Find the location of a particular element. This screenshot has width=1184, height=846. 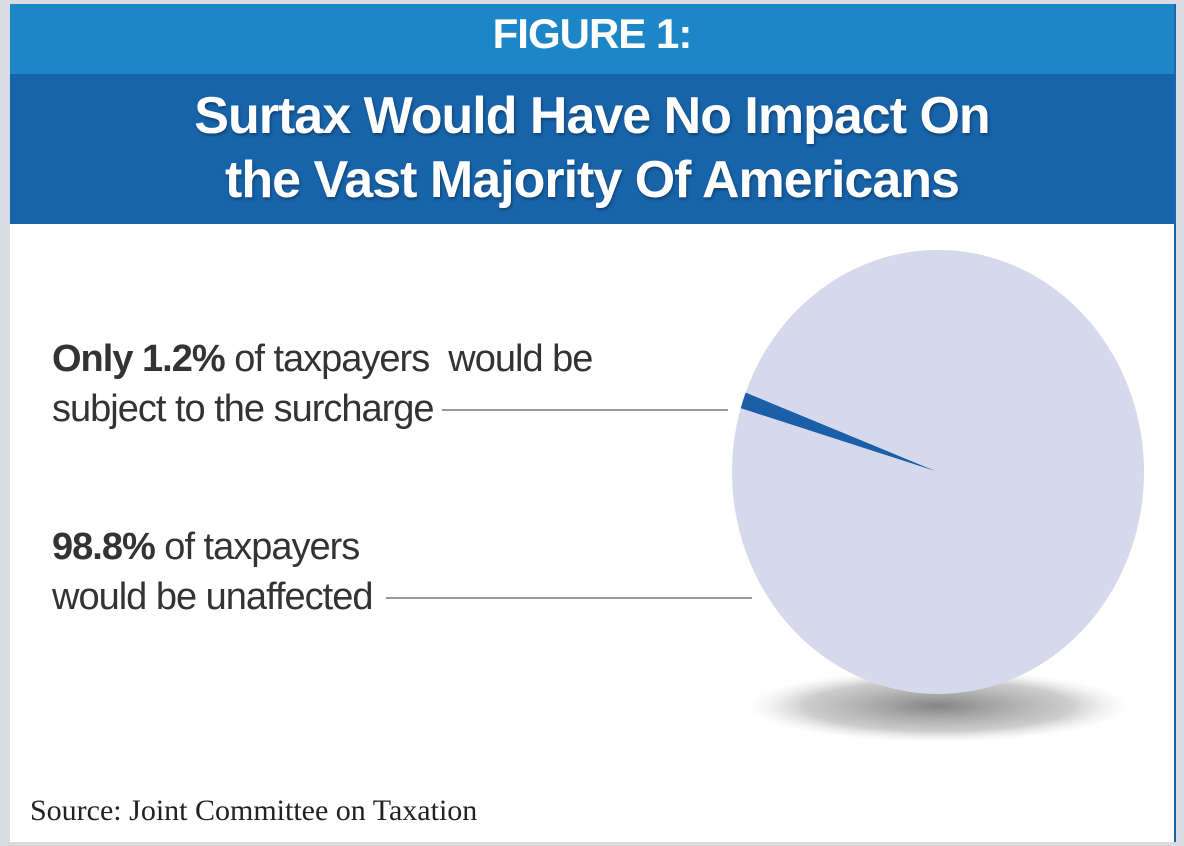

annotation-unaffected-text: of taxpayers is located at coordinates (257, 547).